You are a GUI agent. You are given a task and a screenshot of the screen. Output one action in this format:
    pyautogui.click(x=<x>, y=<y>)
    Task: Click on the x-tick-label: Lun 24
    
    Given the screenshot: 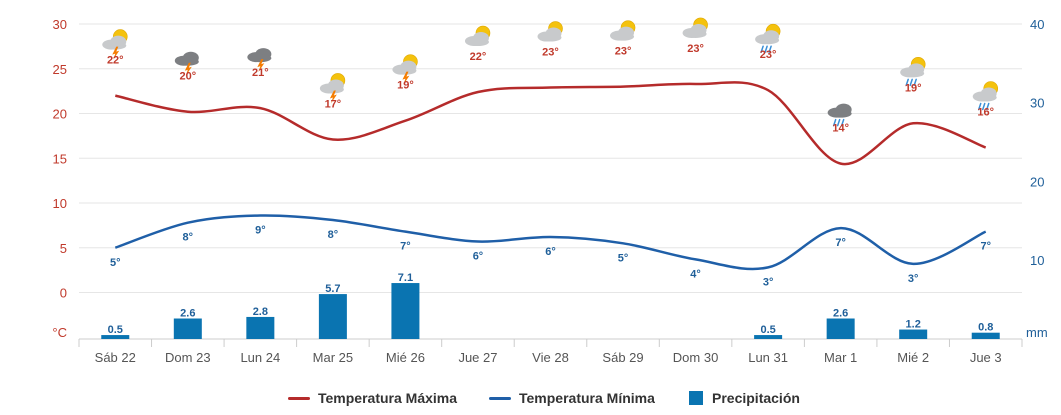 What is the action you would take?
    pyautogui.click(x=260, y=357)
    